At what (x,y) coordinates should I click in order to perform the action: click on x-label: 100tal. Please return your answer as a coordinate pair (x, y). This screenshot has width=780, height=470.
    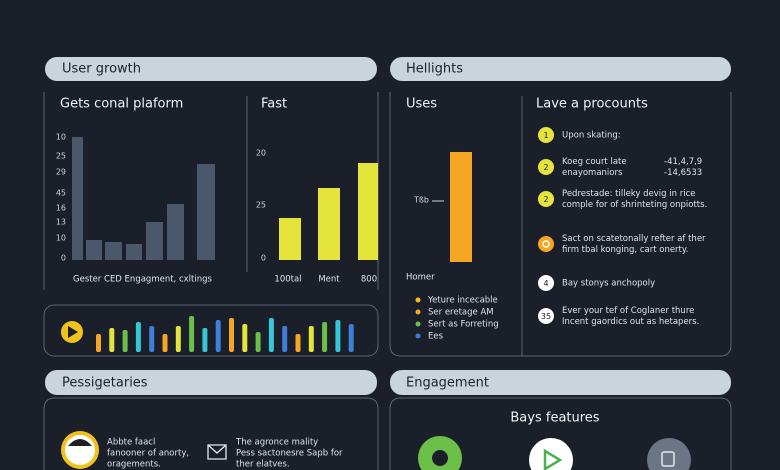
    Looking at the image, I should click on (287, 280).